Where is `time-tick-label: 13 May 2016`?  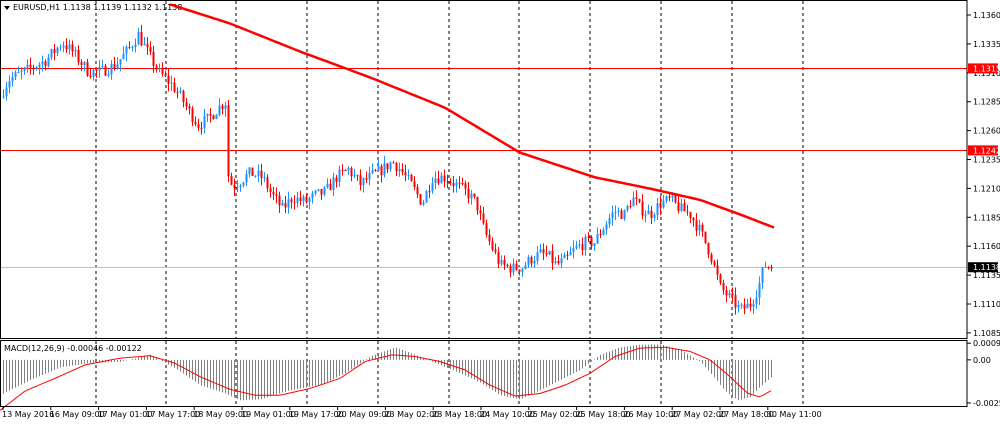
time-tick-label: 13 May 2016 is located at coordinates (28, 414).